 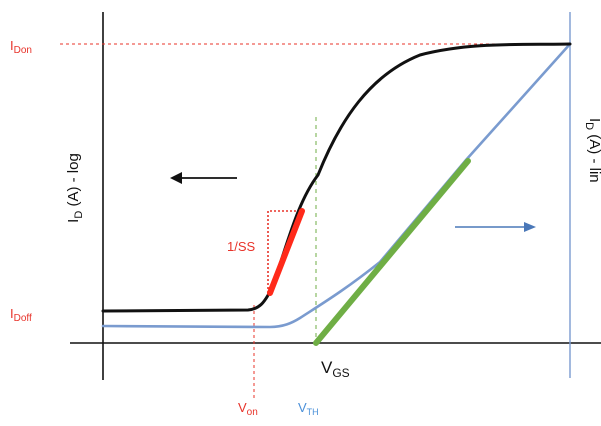 What do you see at coordinates (75, 188) in the screenshot?
I see `left-axis-title: ID (A) - log` at bounding box center [75, 188].